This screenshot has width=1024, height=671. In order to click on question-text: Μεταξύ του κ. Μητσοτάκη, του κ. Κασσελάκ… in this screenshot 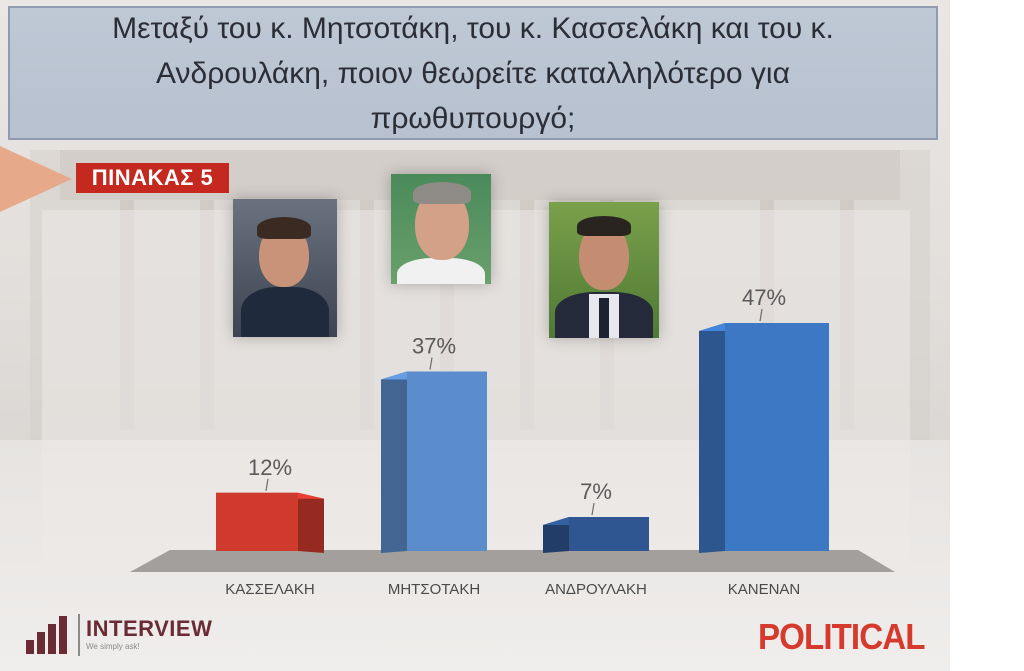, I will do `click(473, 73)`.